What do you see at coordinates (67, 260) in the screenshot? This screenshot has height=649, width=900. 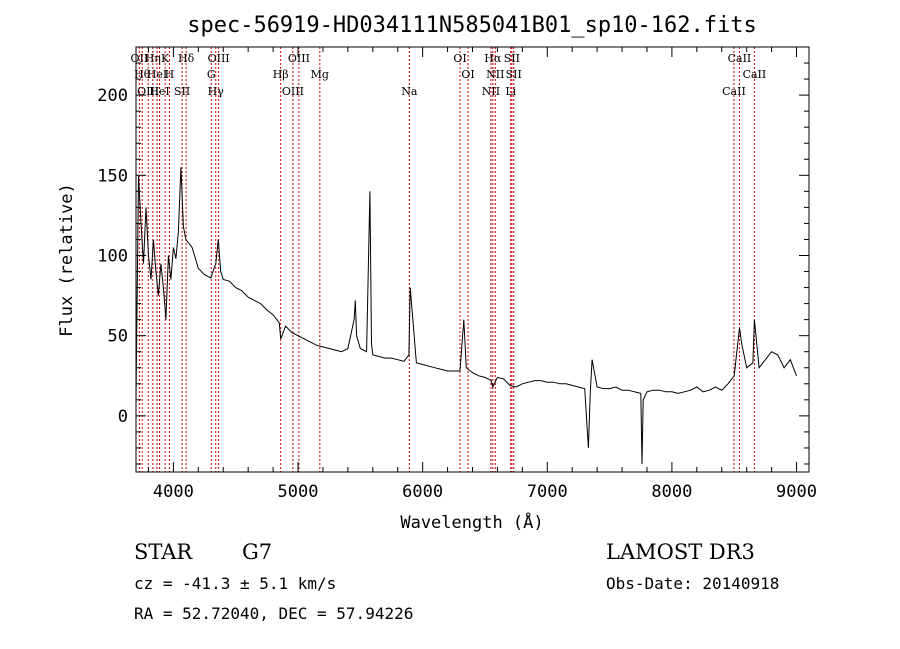 I see `y-axis-label: Flux (relative)` at bounding box center [67, 260].